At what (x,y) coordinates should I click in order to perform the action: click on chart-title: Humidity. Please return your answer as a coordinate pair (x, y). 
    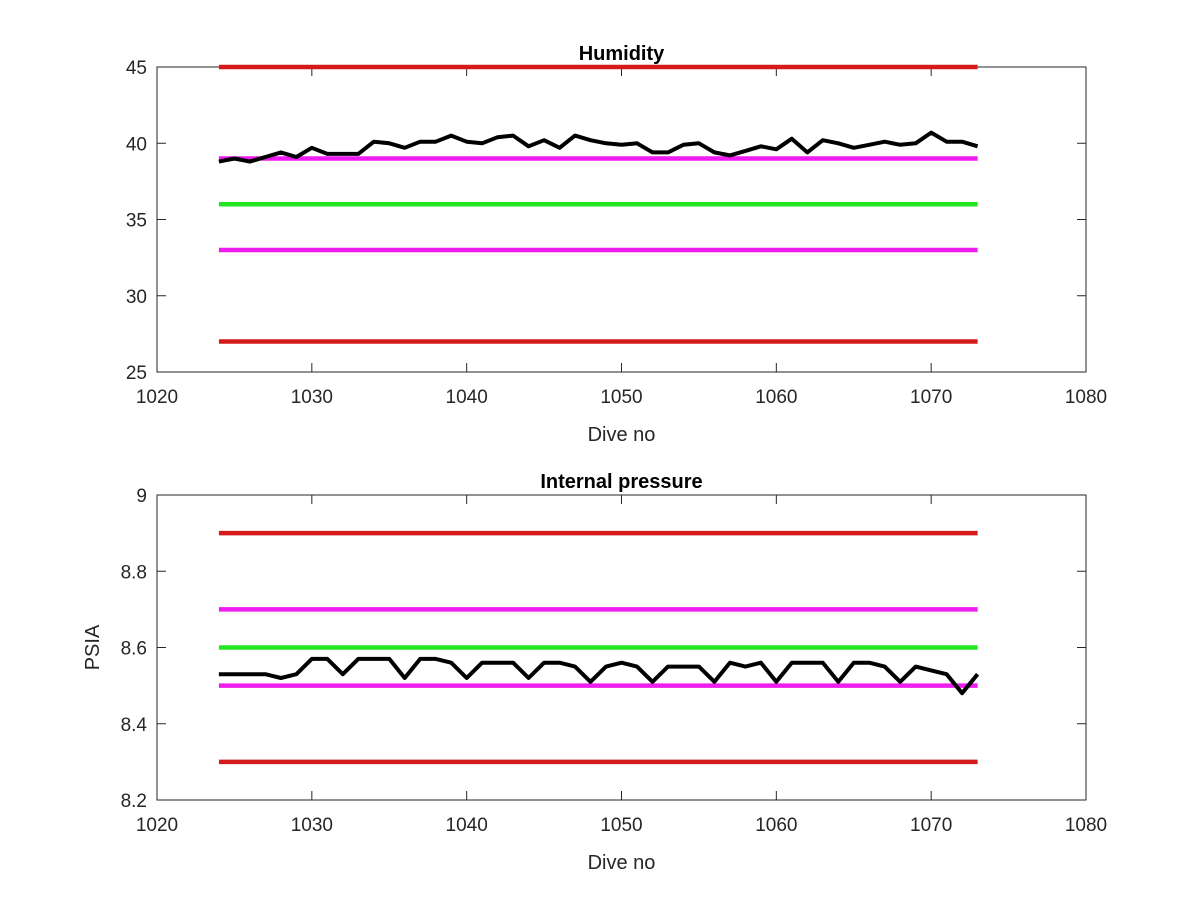
    Looking at the image, I should click on (622, 54).